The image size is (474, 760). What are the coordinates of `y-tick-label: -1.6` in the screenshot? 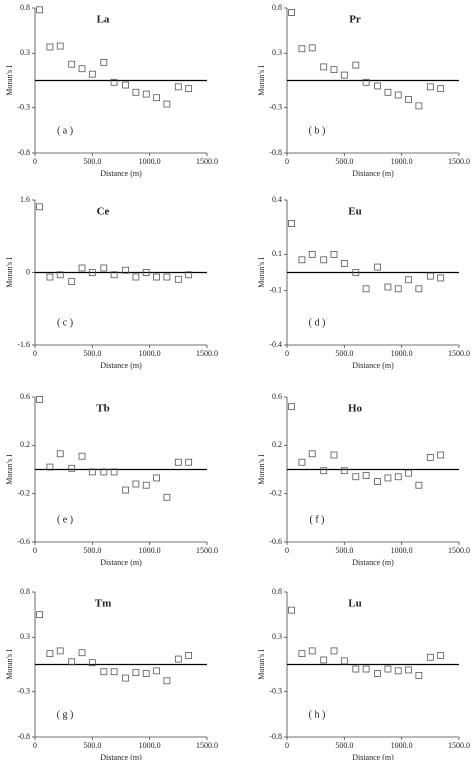 It's located at (23, 344).